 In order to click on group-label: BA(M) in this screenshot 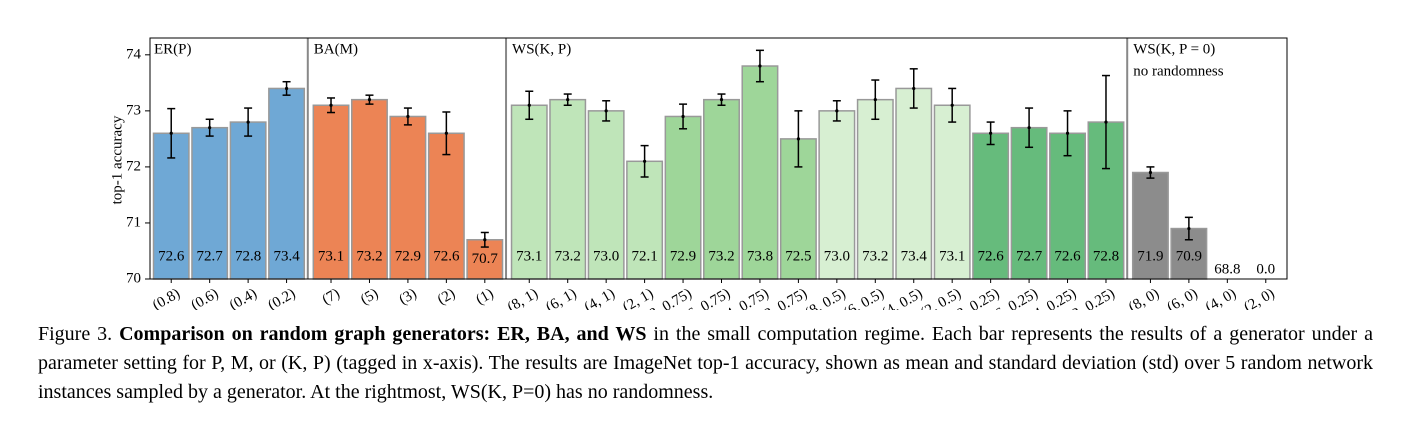, I will do `click(336, 49)`.